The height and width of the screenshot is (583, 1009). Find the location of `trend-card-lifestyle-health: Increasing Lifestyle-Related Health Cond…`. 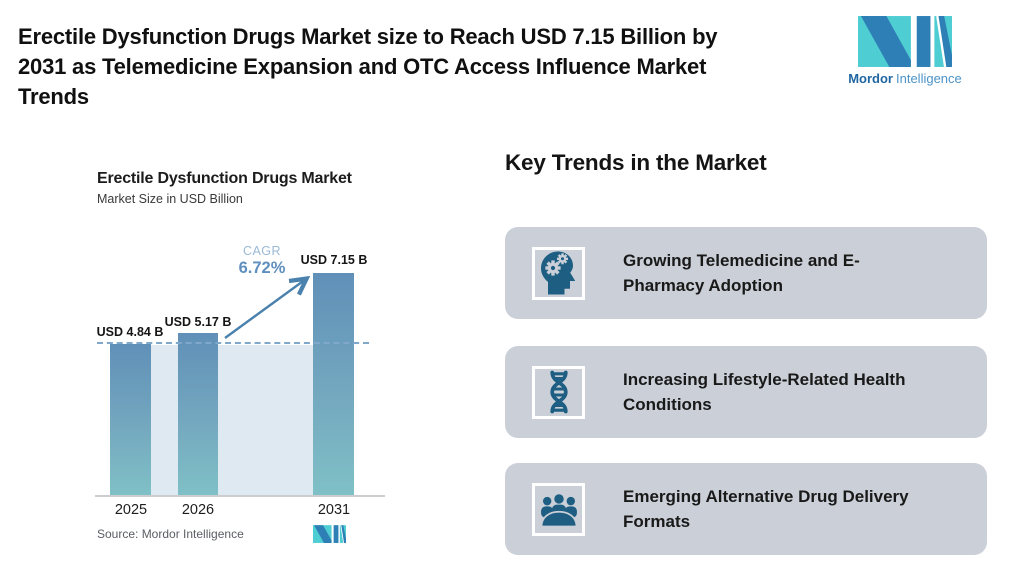

trend-card-lifestyle-health: Increasing Lifestyle-Related Health Cond… is located at coordinates (746, 392).